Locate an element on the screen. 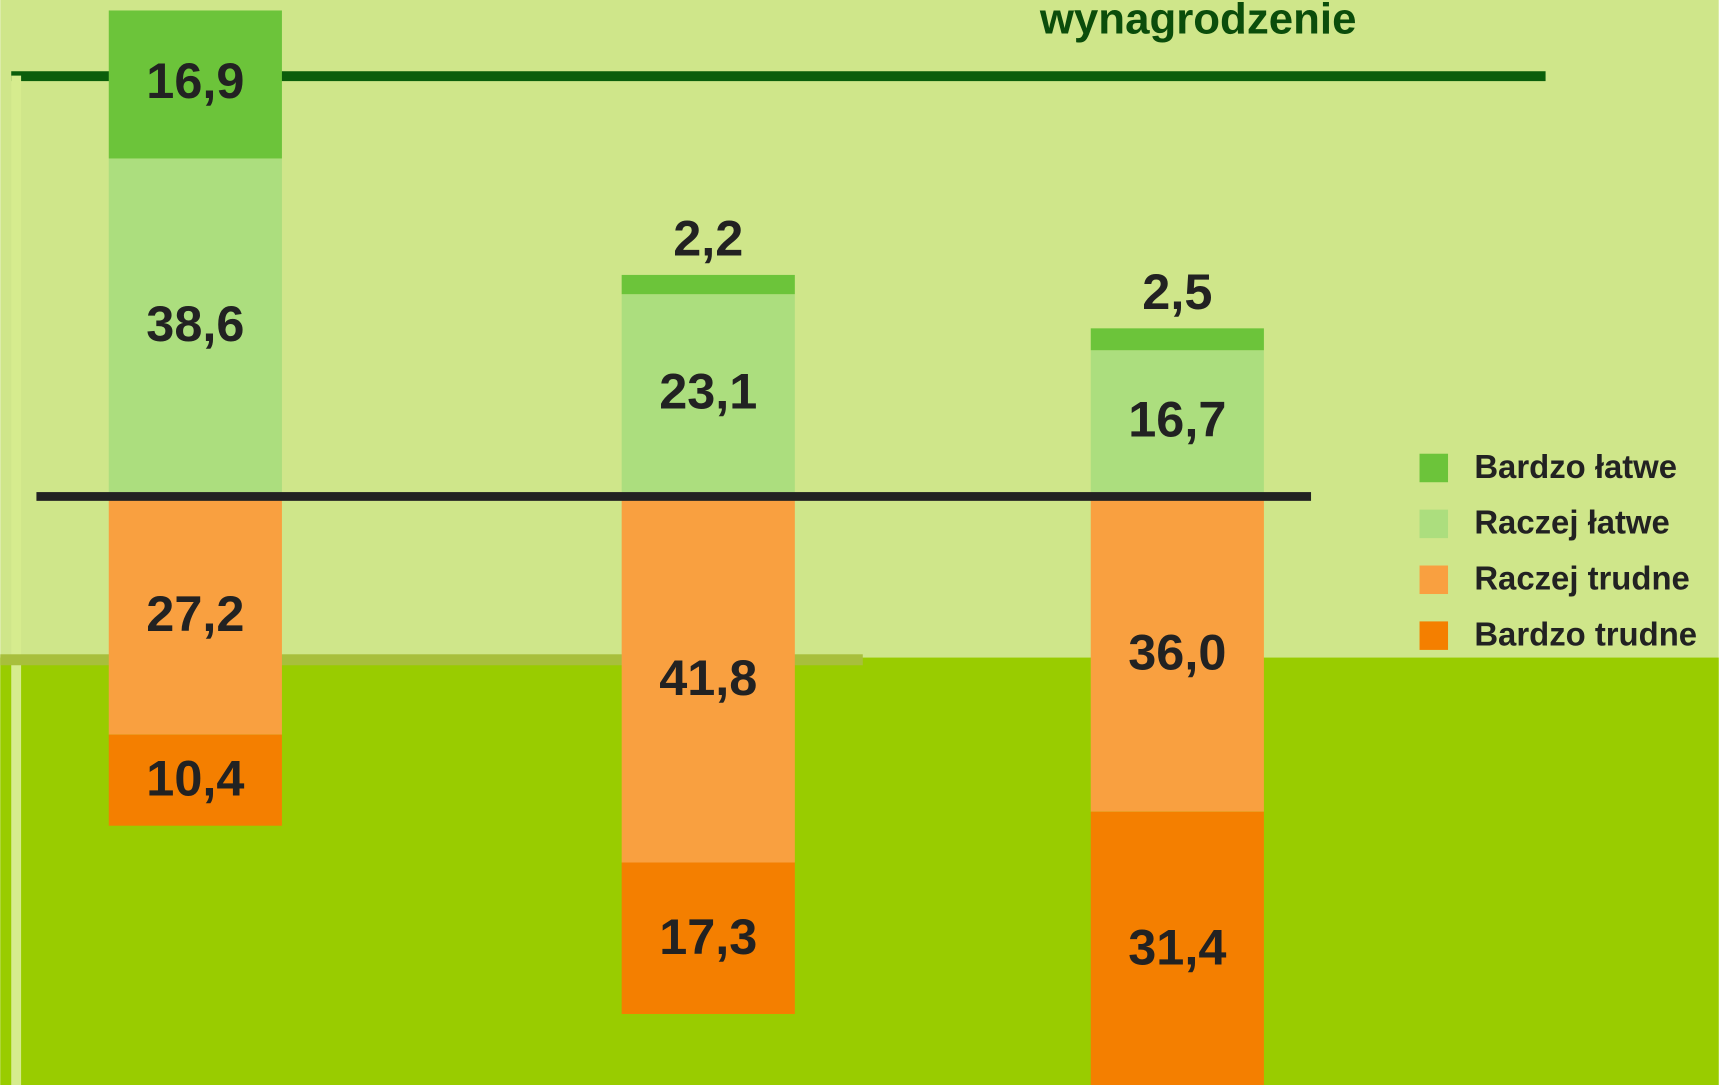 The height and width of the screenshot is (1085, 1719). legend-label: Raczej łatwe is located at coordinates (1571, 522).